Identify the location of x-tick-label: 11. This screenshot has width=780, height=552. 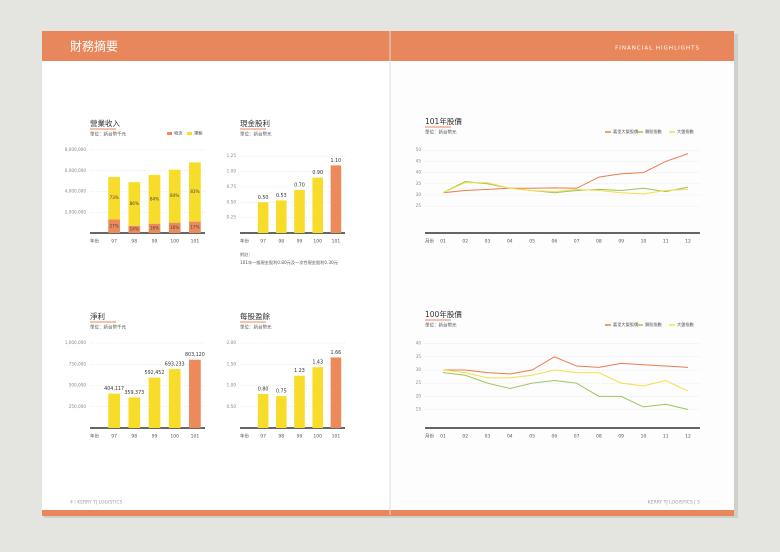
(666, 437).